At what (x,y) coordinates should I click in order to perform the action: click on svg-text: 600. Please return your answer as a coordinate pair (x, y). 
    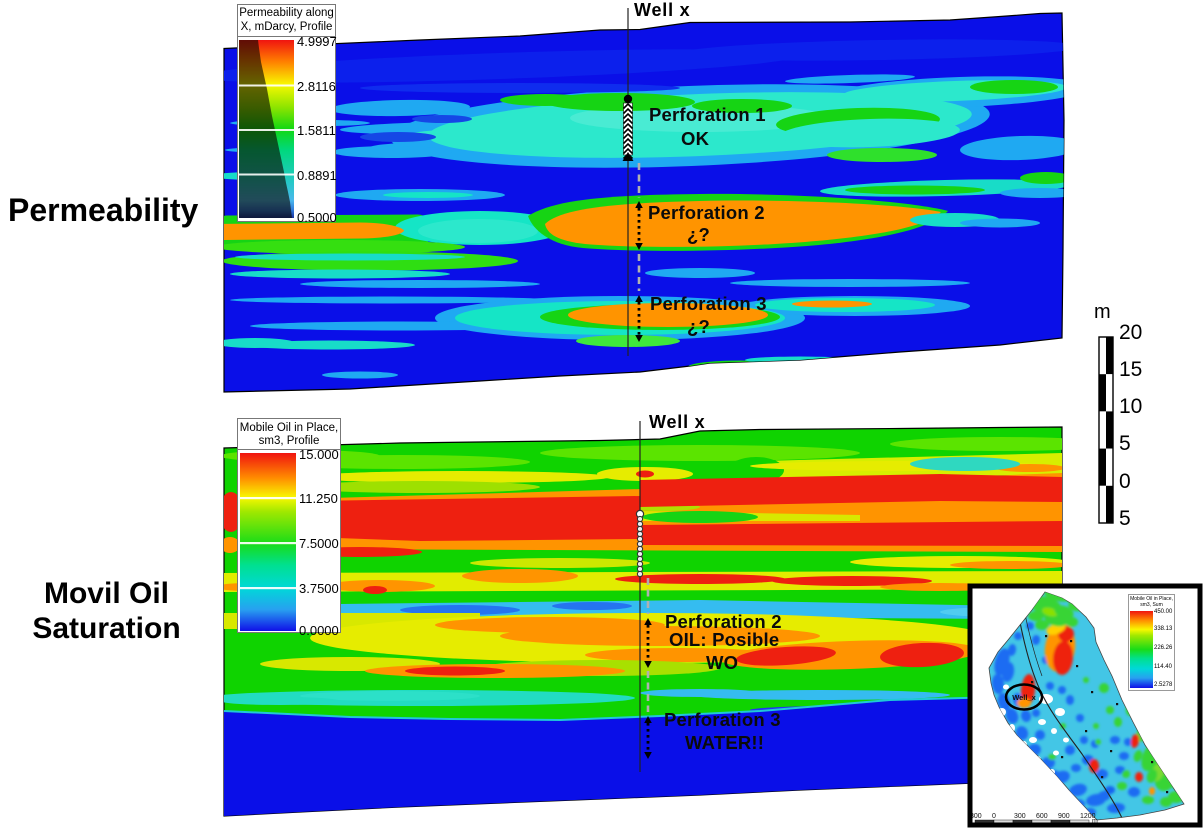
    Looking at the image, I should click on (1042, 816).